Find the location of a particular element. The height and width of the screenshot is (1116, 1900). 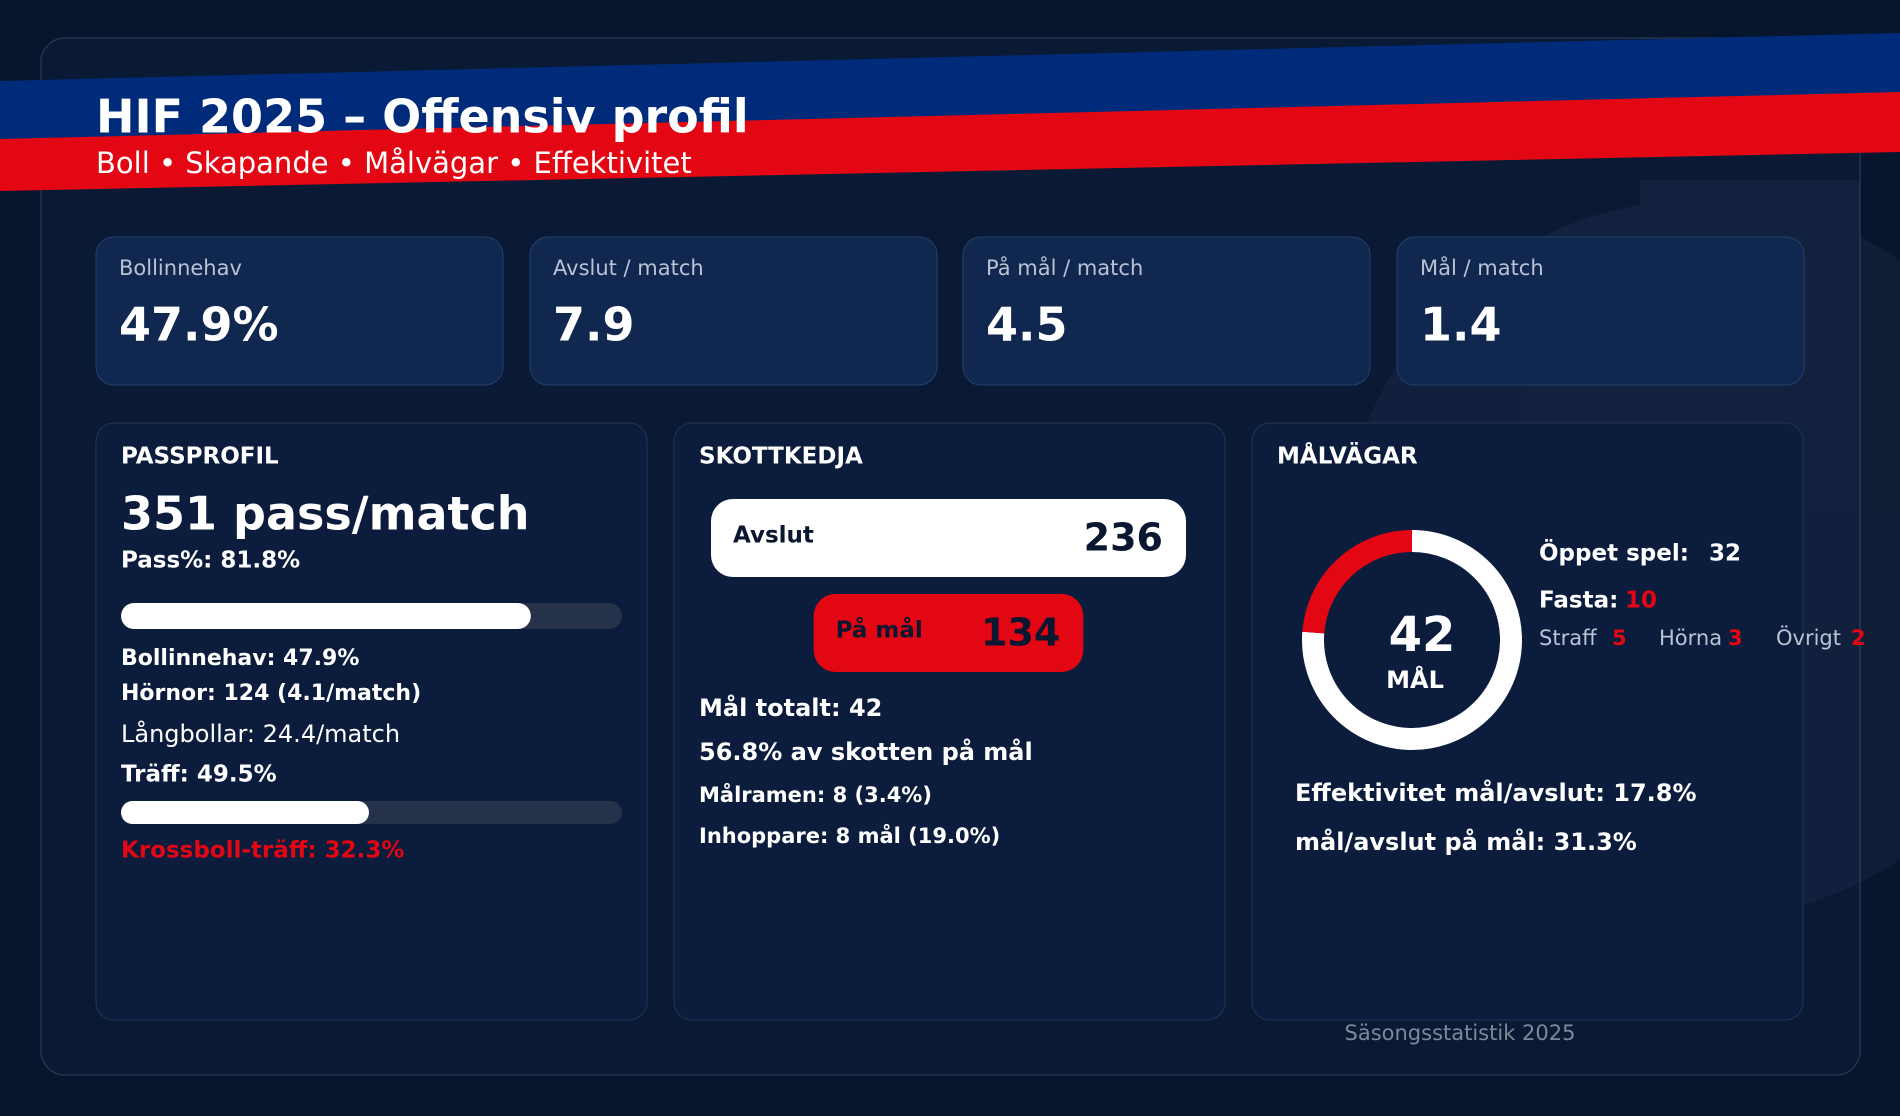

kpi-value: 1.4 is located at coordinates (1461, 325).